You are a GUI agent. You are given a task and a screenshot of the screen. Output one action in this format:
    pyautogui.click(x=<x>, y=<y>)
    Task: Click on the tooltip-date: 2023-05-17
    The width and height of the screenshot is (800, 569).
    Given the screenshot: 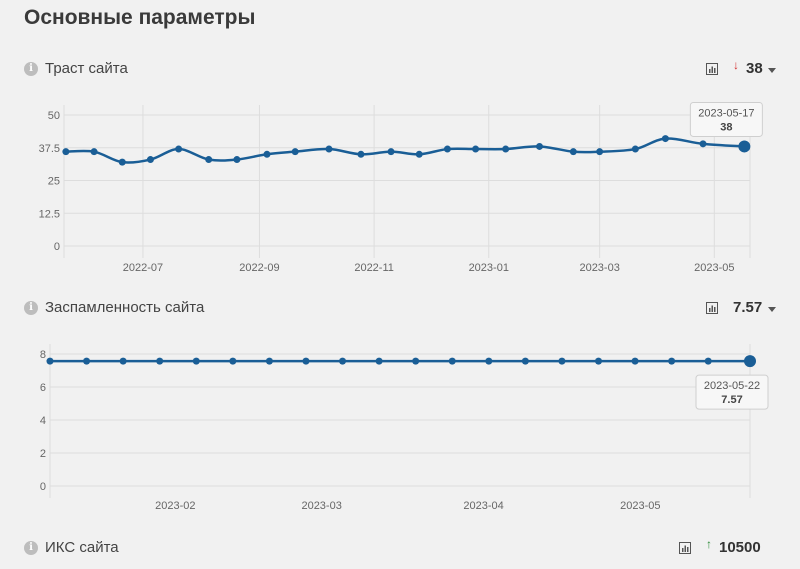 What is the action you would take?
    pyautogui.click(x=726, y=113)
    